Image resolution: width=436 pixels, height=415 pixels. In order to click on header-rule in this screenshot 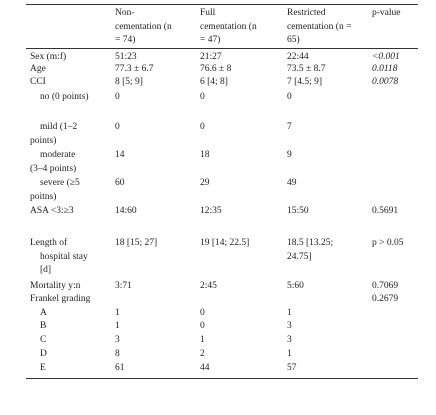, I will do `click(222, 48)`.